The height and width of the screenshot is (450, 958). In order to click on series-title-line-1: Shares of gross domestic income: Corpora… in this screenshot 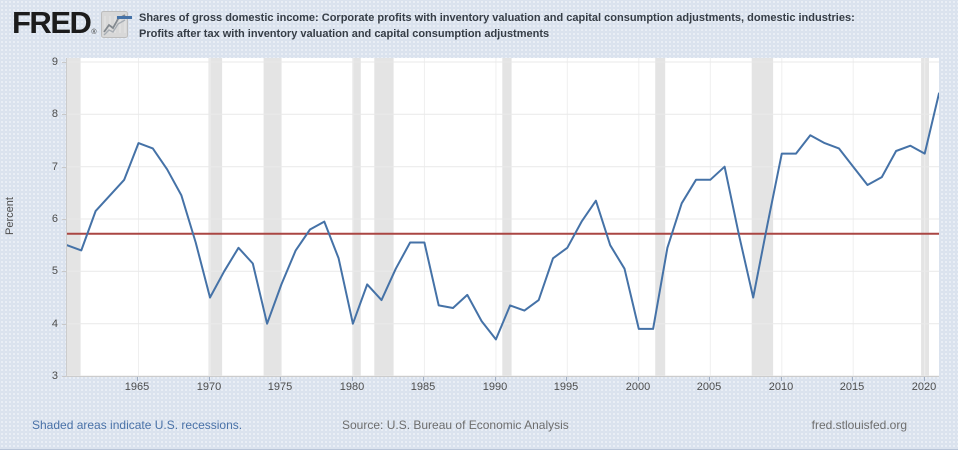, I will do `click(497, 18)`.